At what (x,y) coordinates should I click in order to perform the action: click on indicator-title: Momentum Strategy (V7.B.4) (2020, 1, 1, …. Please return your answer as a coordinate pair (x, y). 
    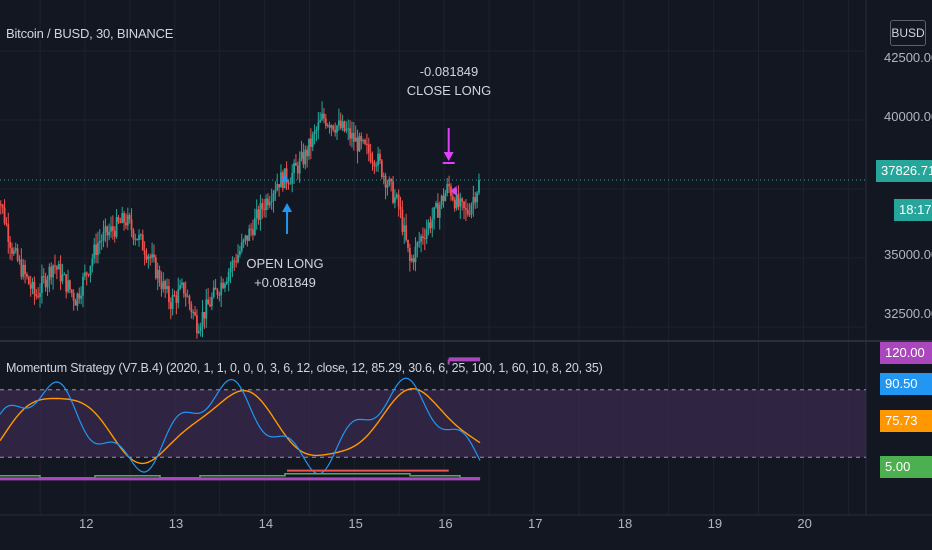
    Looking at the image, I should click on (304, 368).